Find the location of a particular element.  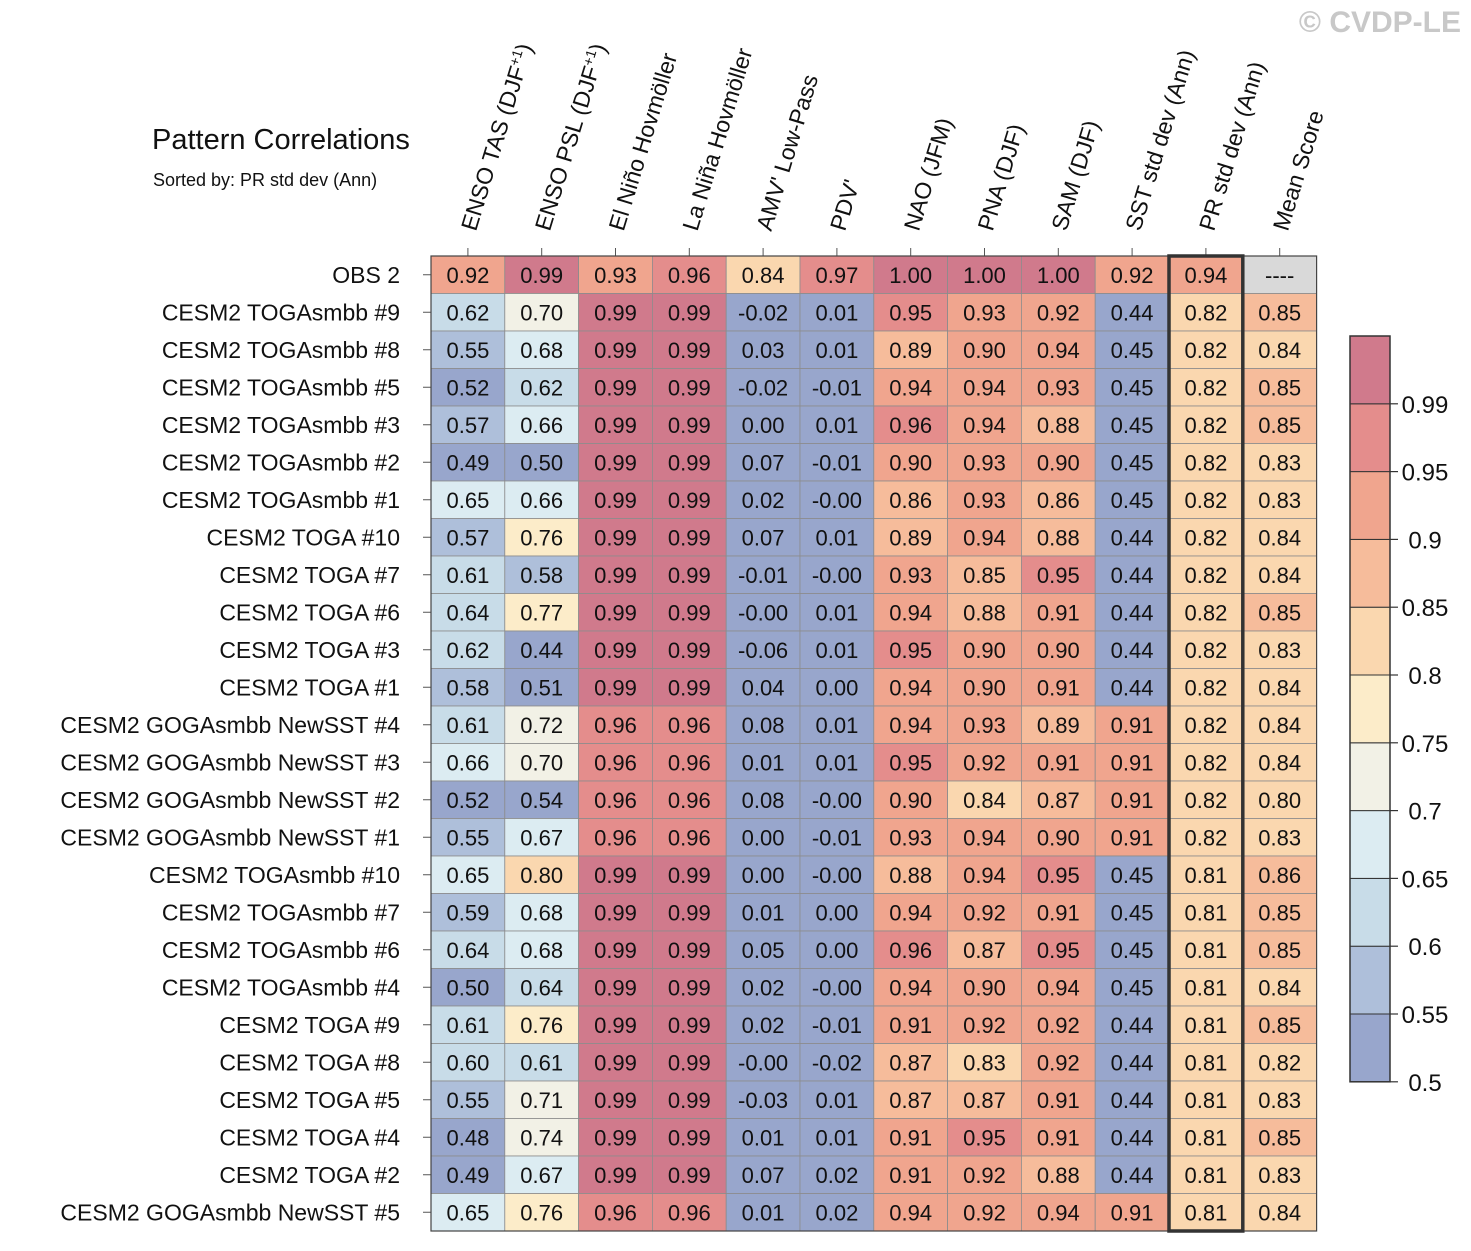

cell-value: 0.44 is located at coordinates (1132, 1025).